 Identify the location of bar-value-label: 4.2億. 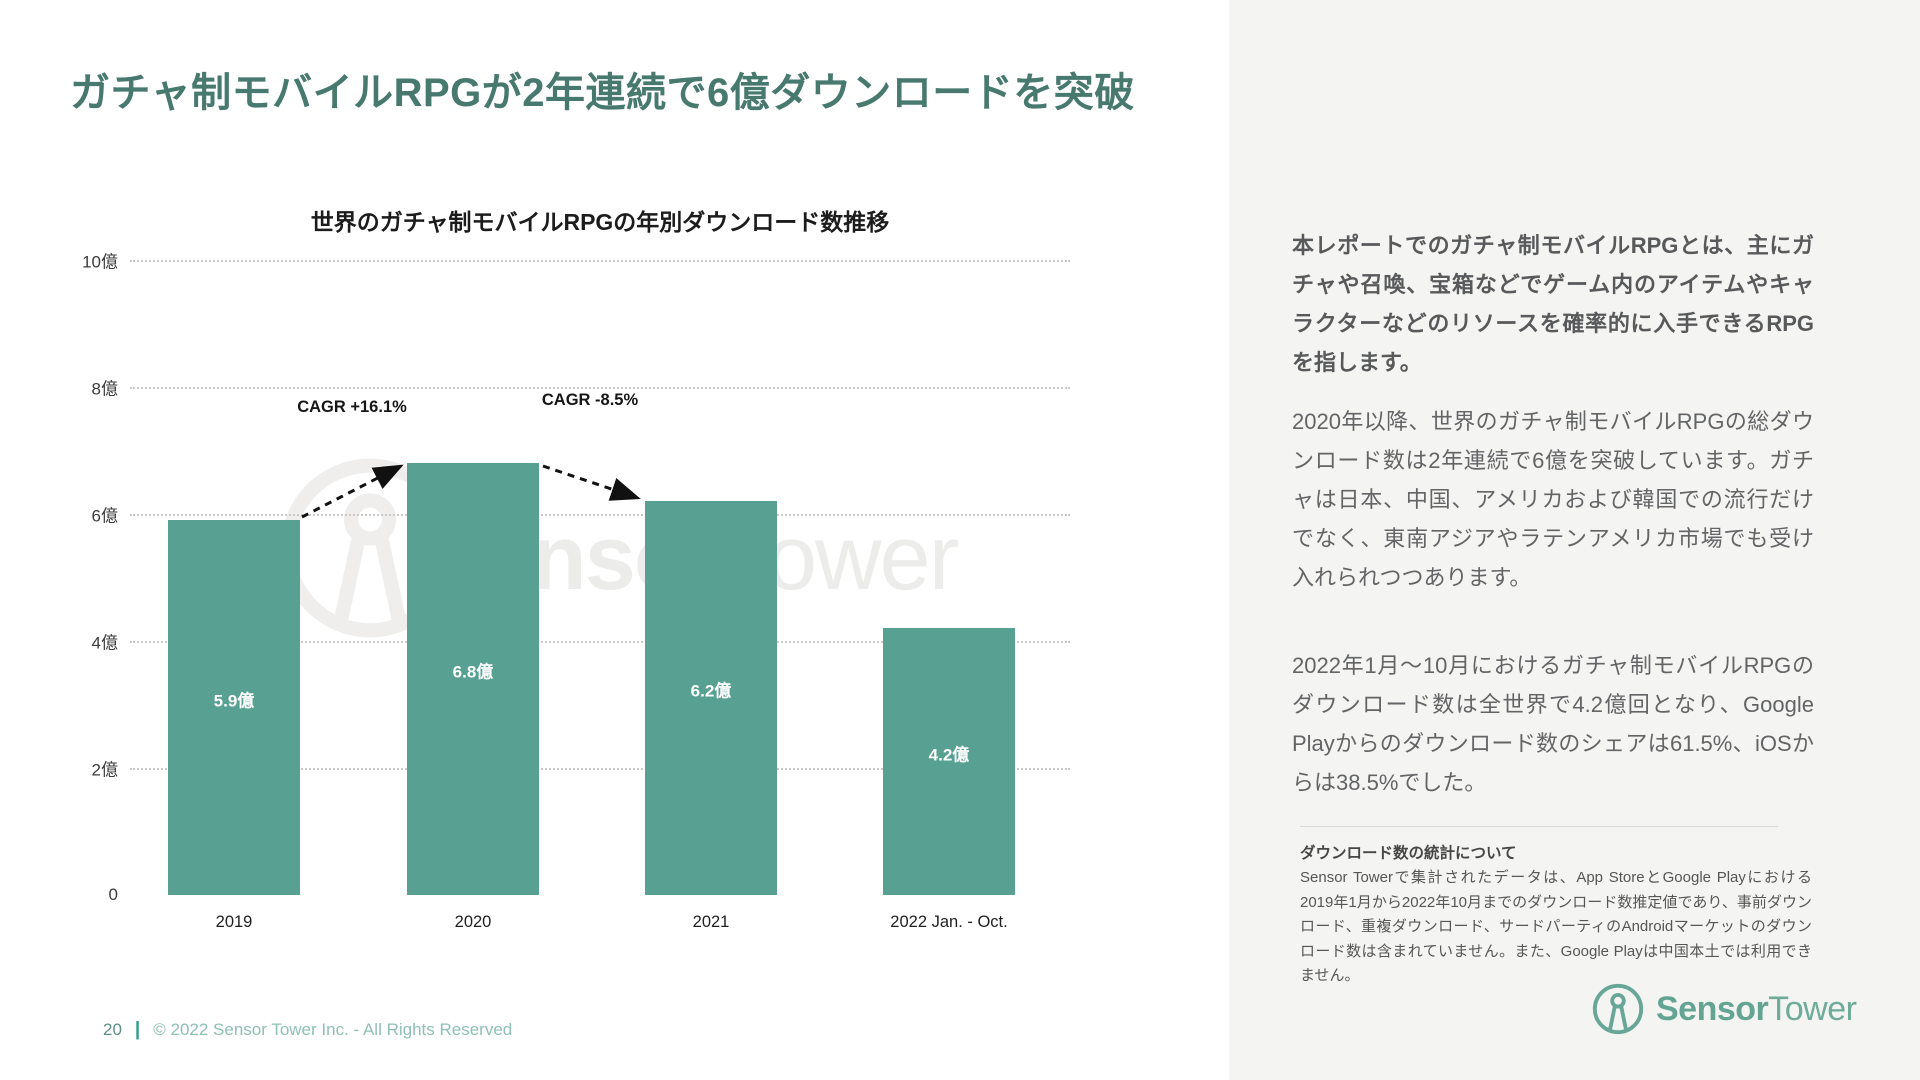
(949, 755).